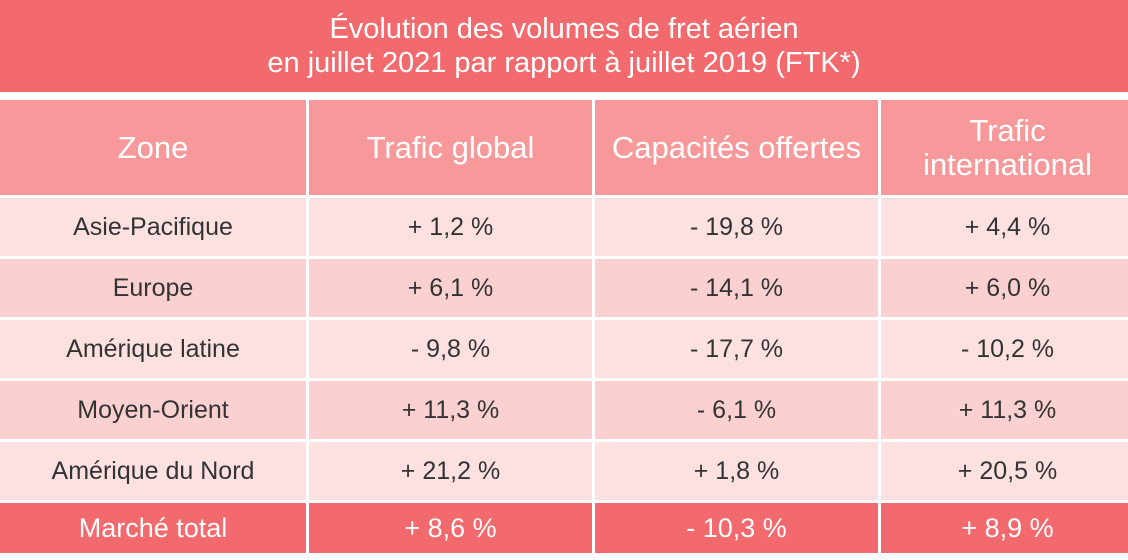 The width and height of the screenshot is (1128, 560). Describe the element at coordinates (736, 288) in the screenshot. I see `cell-capacites-offertes: - 14,1 %` at that location.